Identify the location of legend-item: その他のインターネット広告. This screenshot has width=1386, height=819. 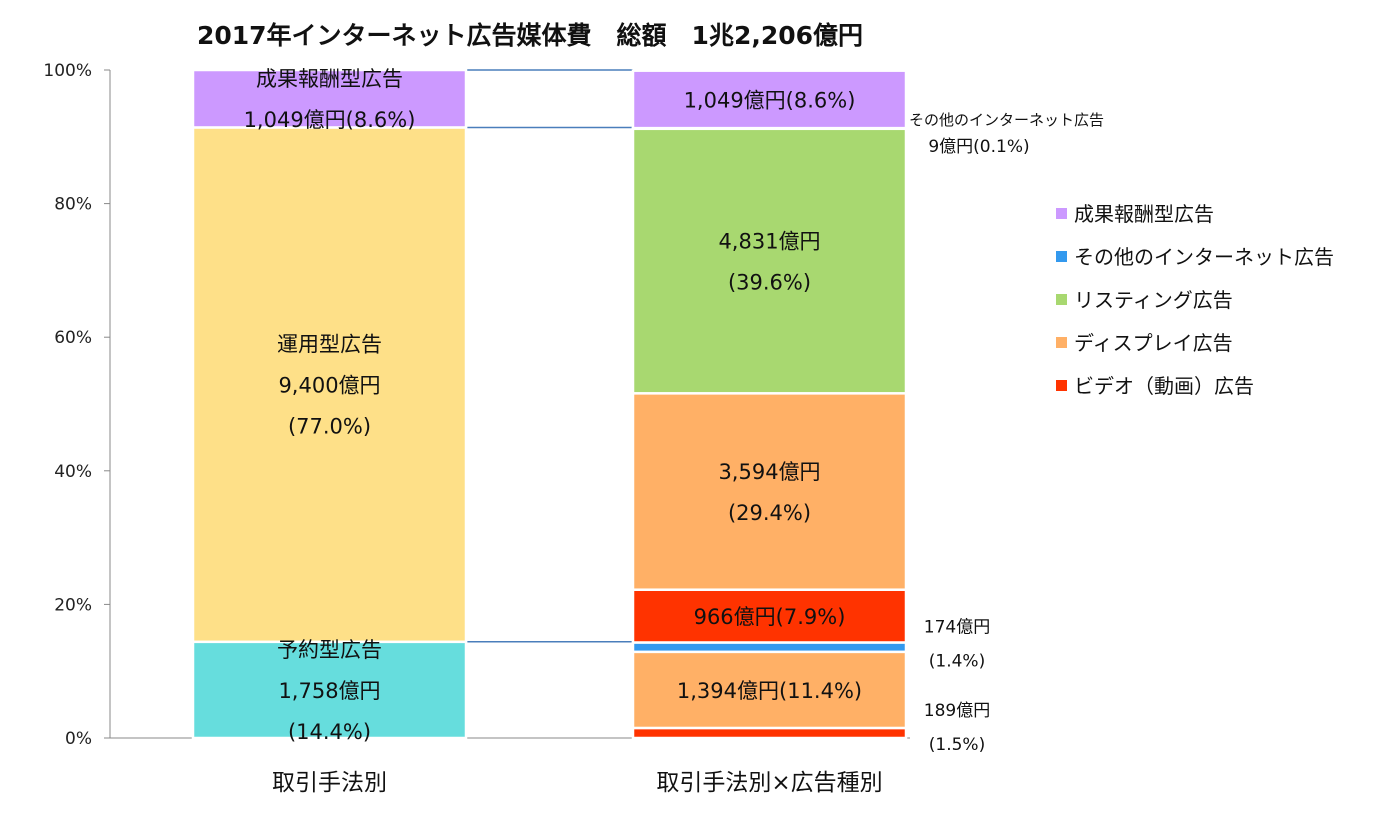
(1204, 257).